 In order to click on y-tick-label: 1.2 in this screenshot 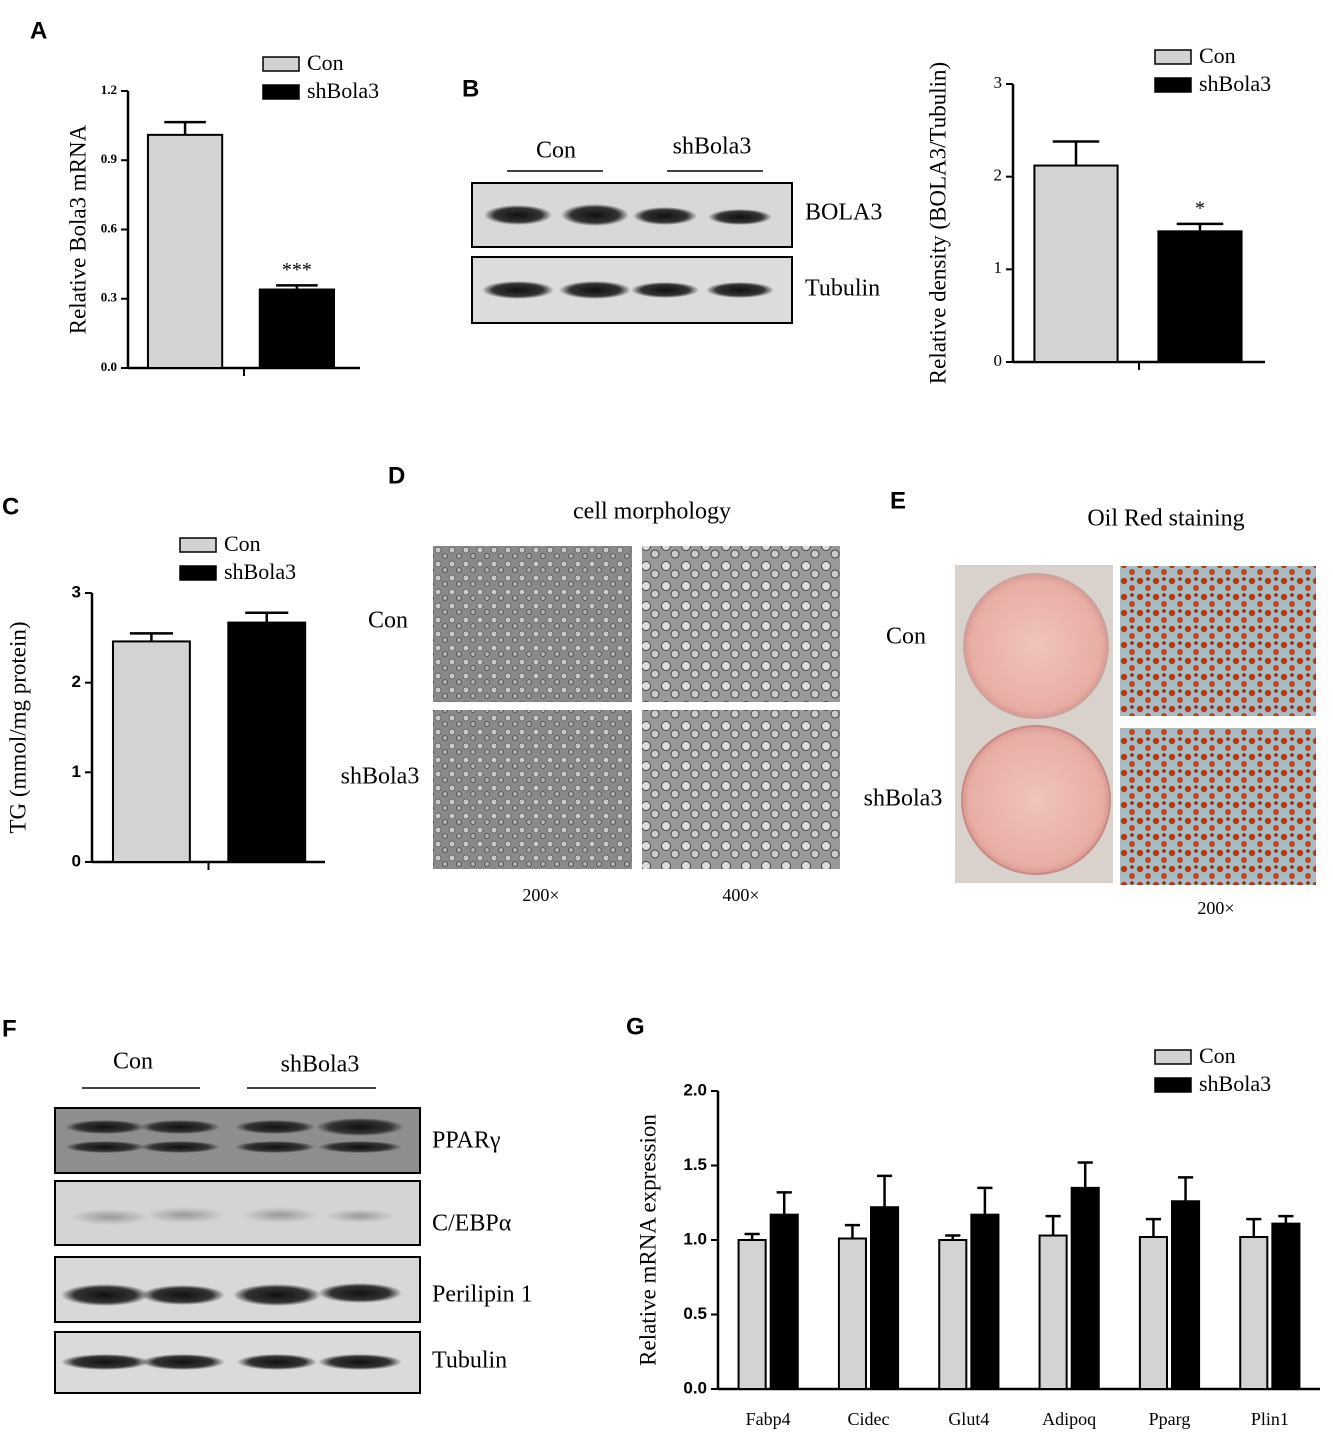, I will do `click(109, 89)`.